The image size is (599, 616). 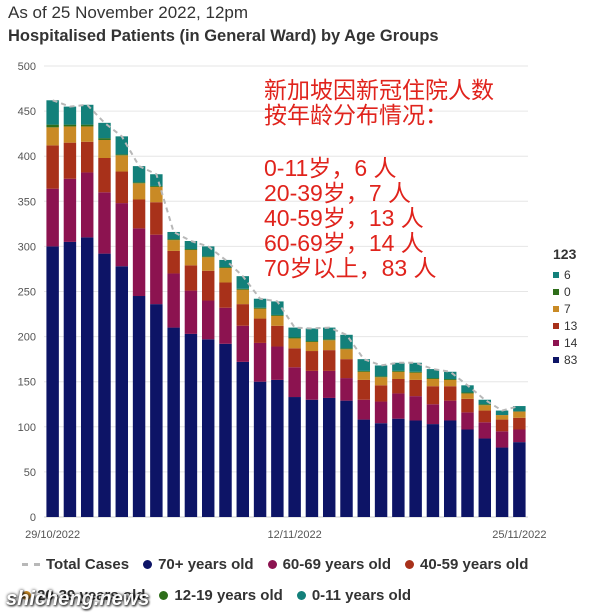 What do you see at coordinates (148, 564) in the screenshot?
I see `legend-dot-icon` at bounding box center [148, 564].